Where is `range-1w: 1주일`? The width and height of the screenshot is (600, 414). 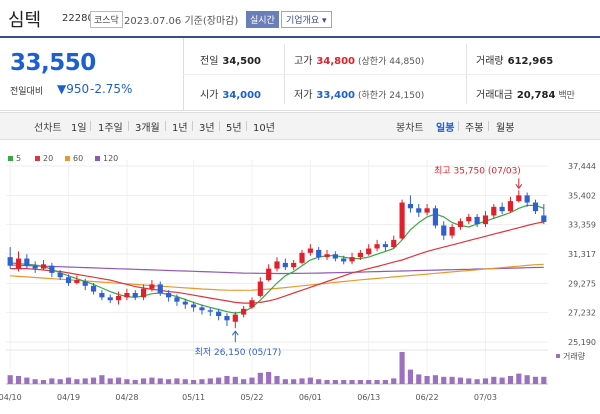
range-1w: 1주일 is located at coordinates (110, 128).